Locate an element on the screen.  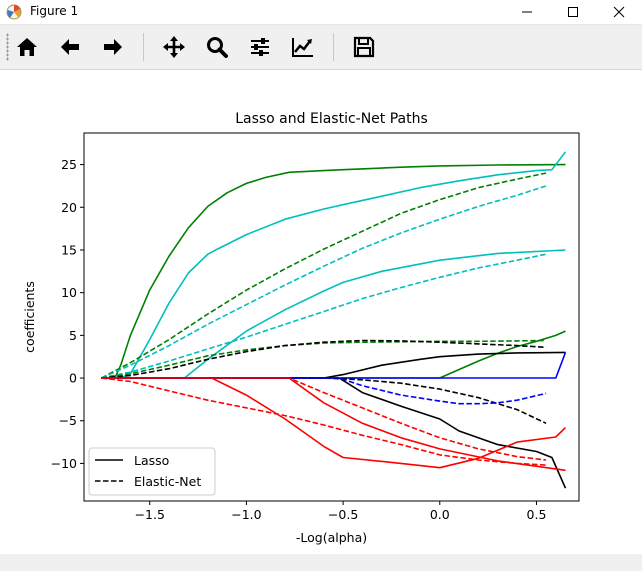
x-tick-label: 0.5 is located at coordinates (537, 514).